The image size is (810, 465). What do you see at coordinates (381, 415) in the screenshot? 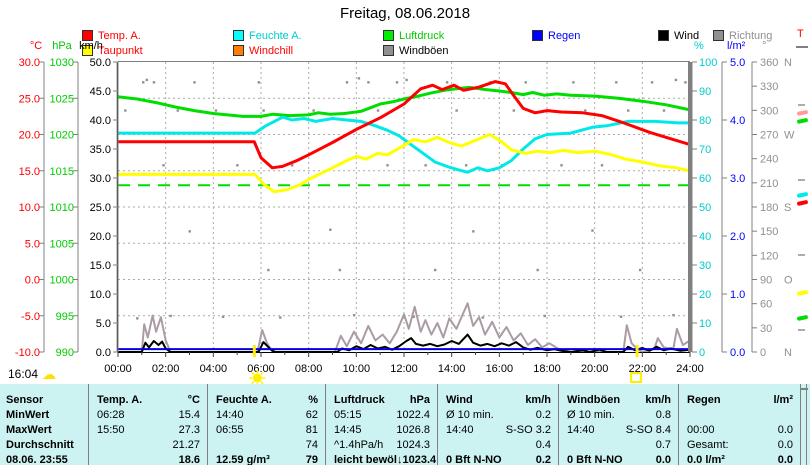
I see `table-cell-luftdruck-min: 05:15 1022.4` at bounding box center [381, 415].